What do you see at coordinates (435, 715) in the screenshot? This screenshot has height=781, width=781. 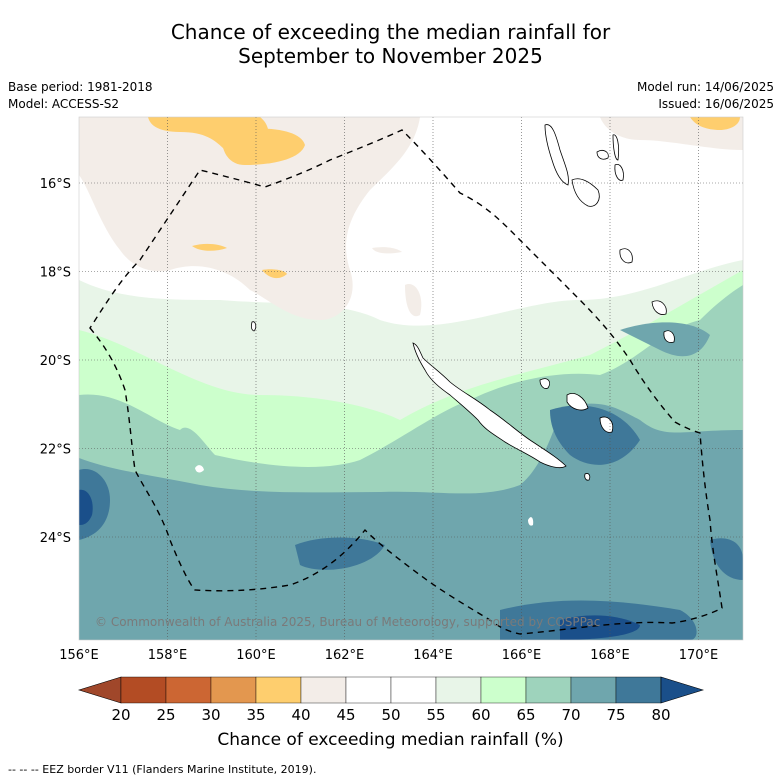 I see `colorbar-tick-label: 55` at bounding box center [435, 715].